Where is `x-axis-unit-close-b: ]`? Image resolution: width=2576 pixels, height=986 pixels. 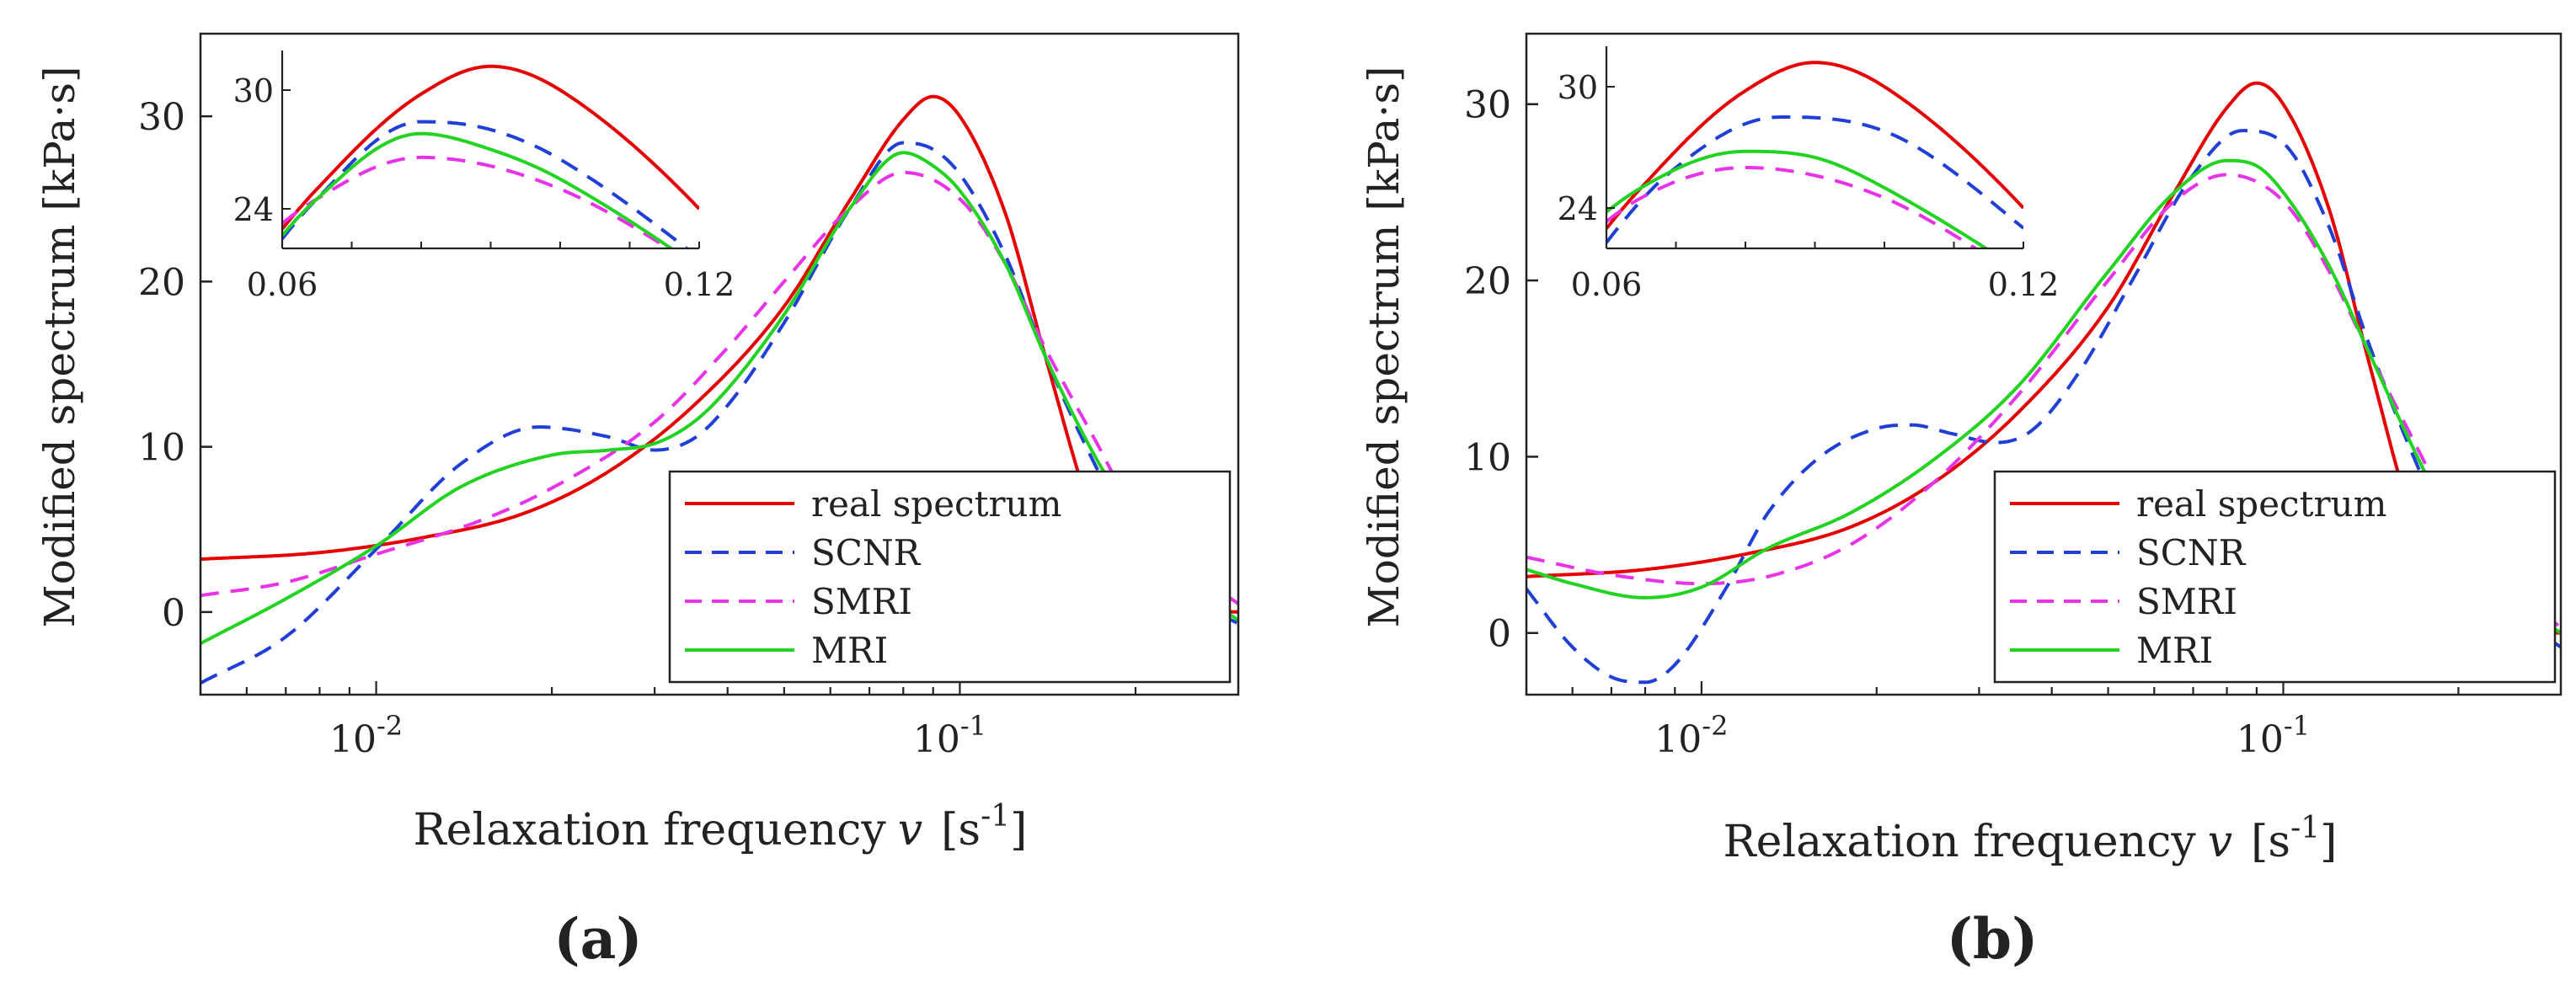 x-axis-unit-close-b: ] is located at coordinates (2328, 842).